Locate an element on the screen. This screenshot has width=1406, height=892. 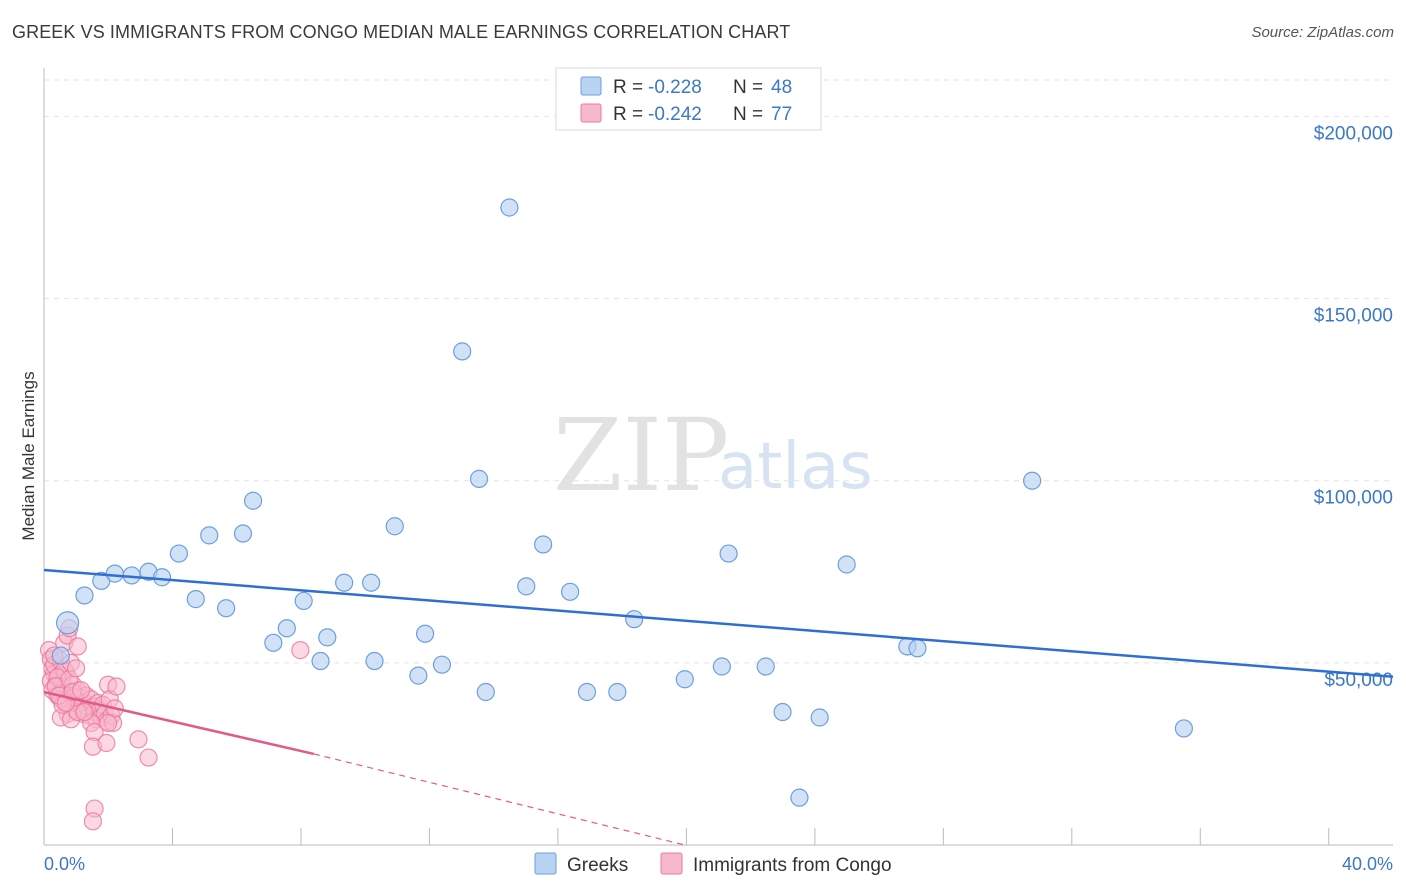
bottom-legend-swatch-congo is located at coordinates (671, 863).